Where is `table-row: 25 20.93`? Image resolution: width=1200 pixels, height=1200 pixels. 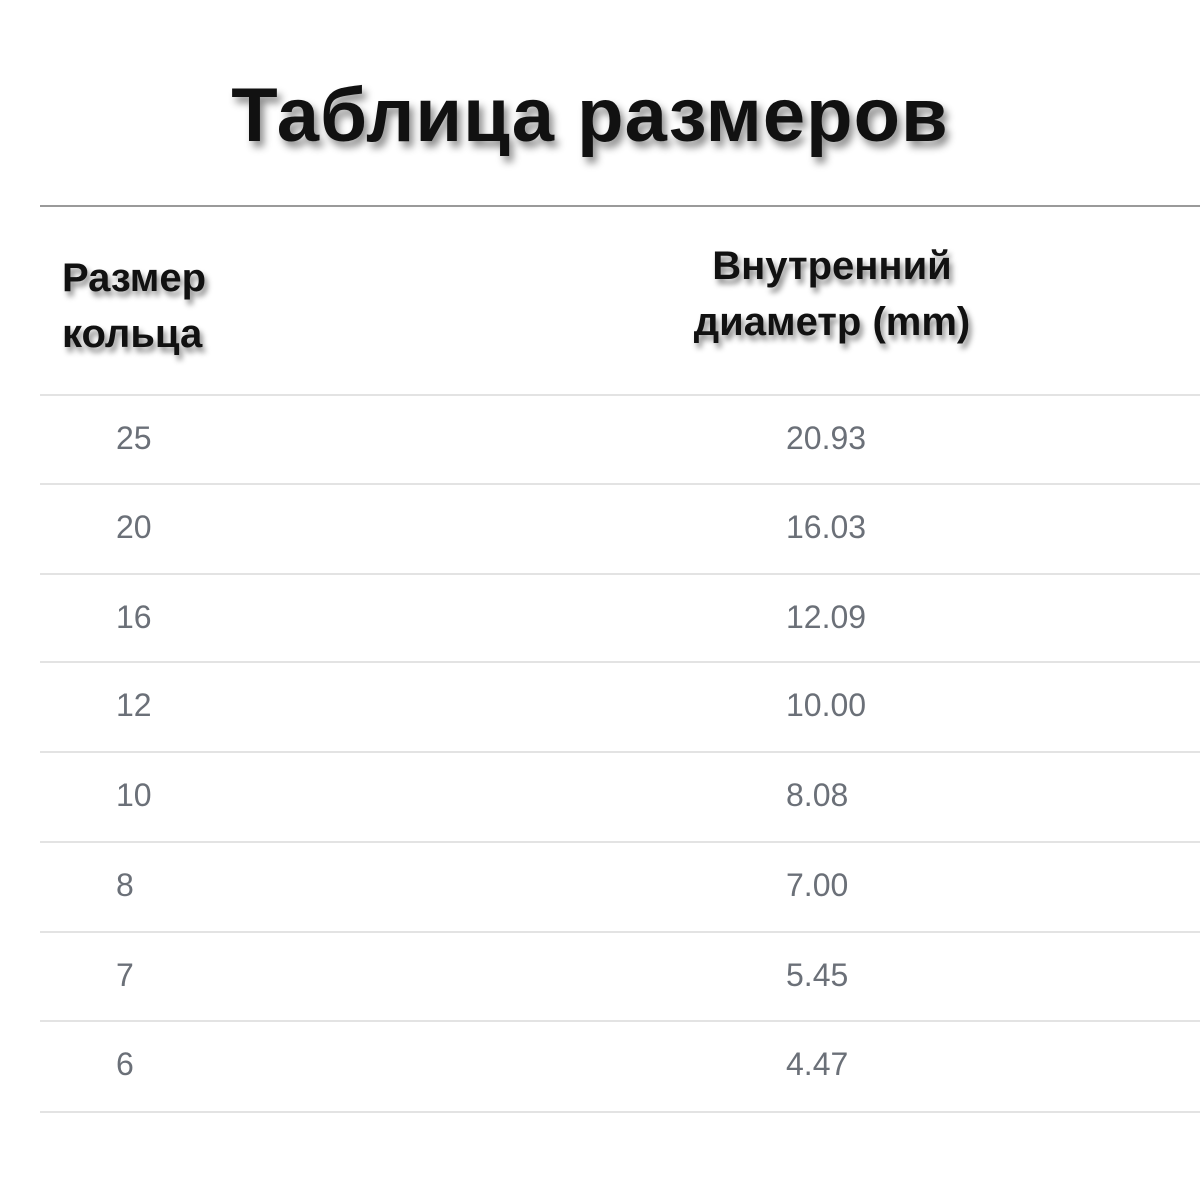
table-row: 25 20.93 is located at coordinates (620, 439).